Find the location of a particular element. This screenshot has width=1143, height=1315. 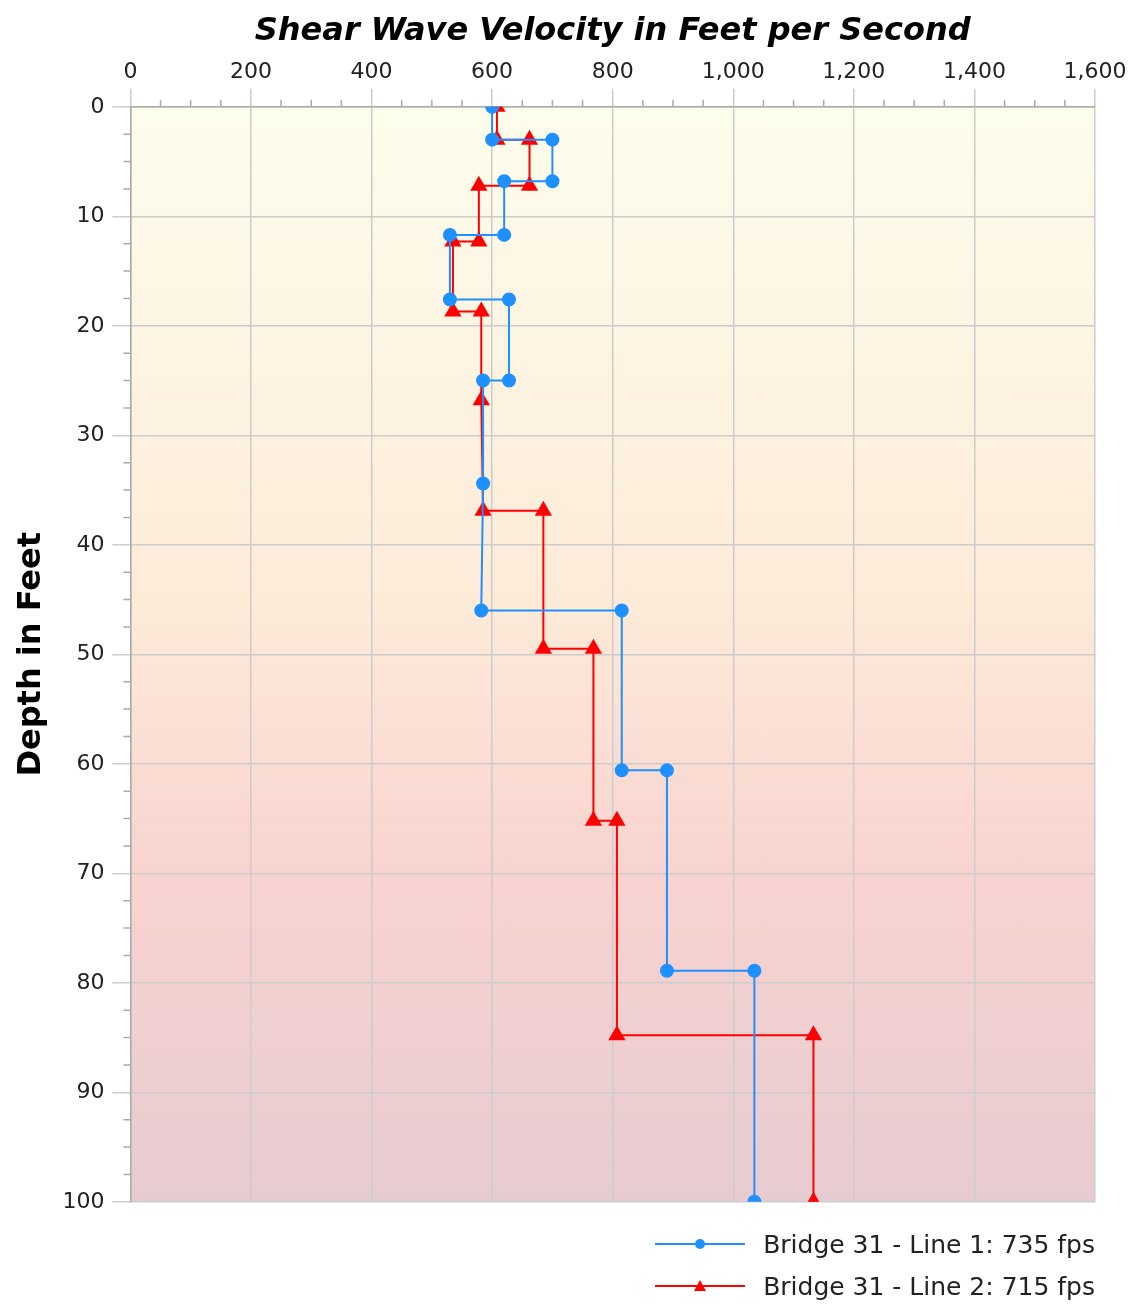

x-tick-label: 1,400 is located at coordinates (974, 71).